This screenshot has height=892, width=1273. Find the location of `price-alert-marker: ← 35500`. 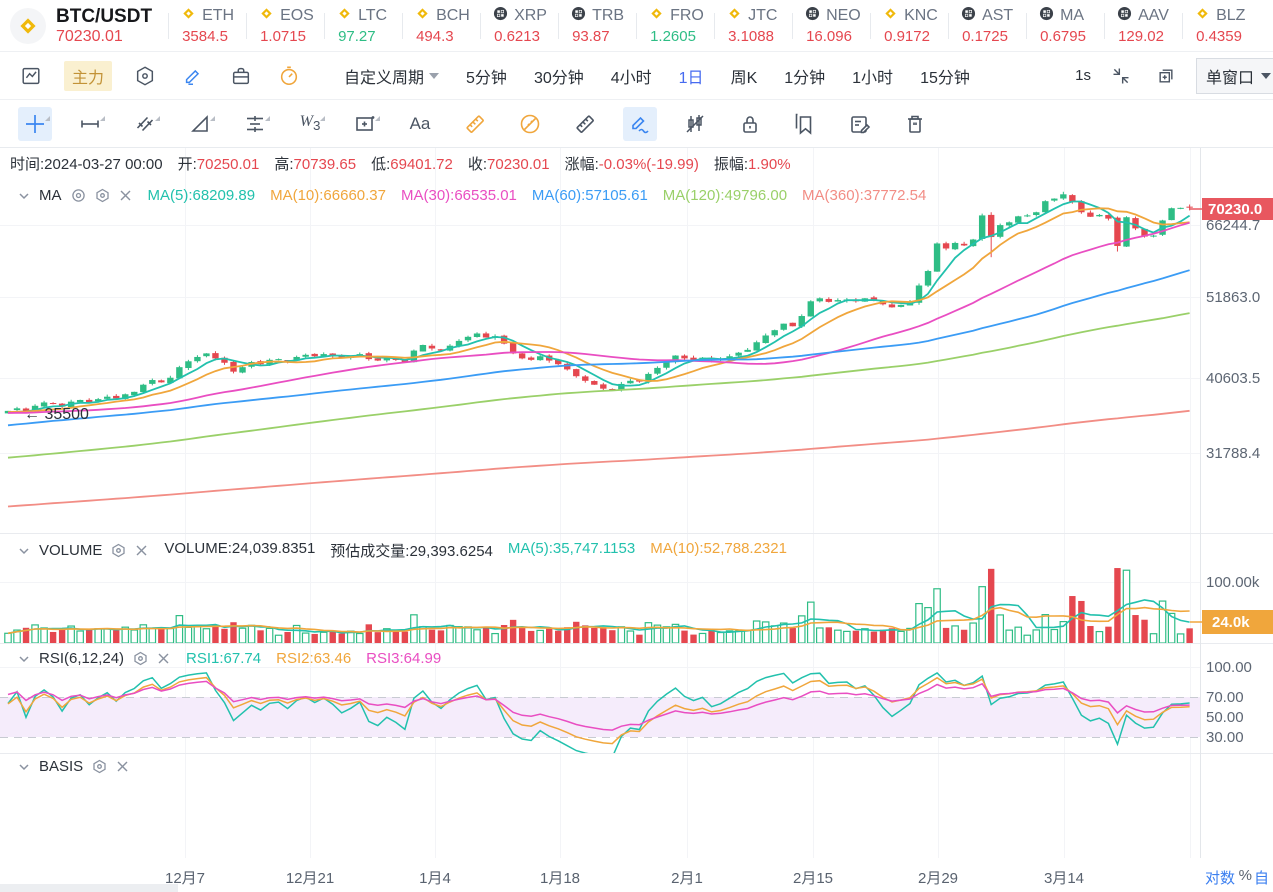

price-alert-marker: ← 35500 is located at coordinates (56, 414).